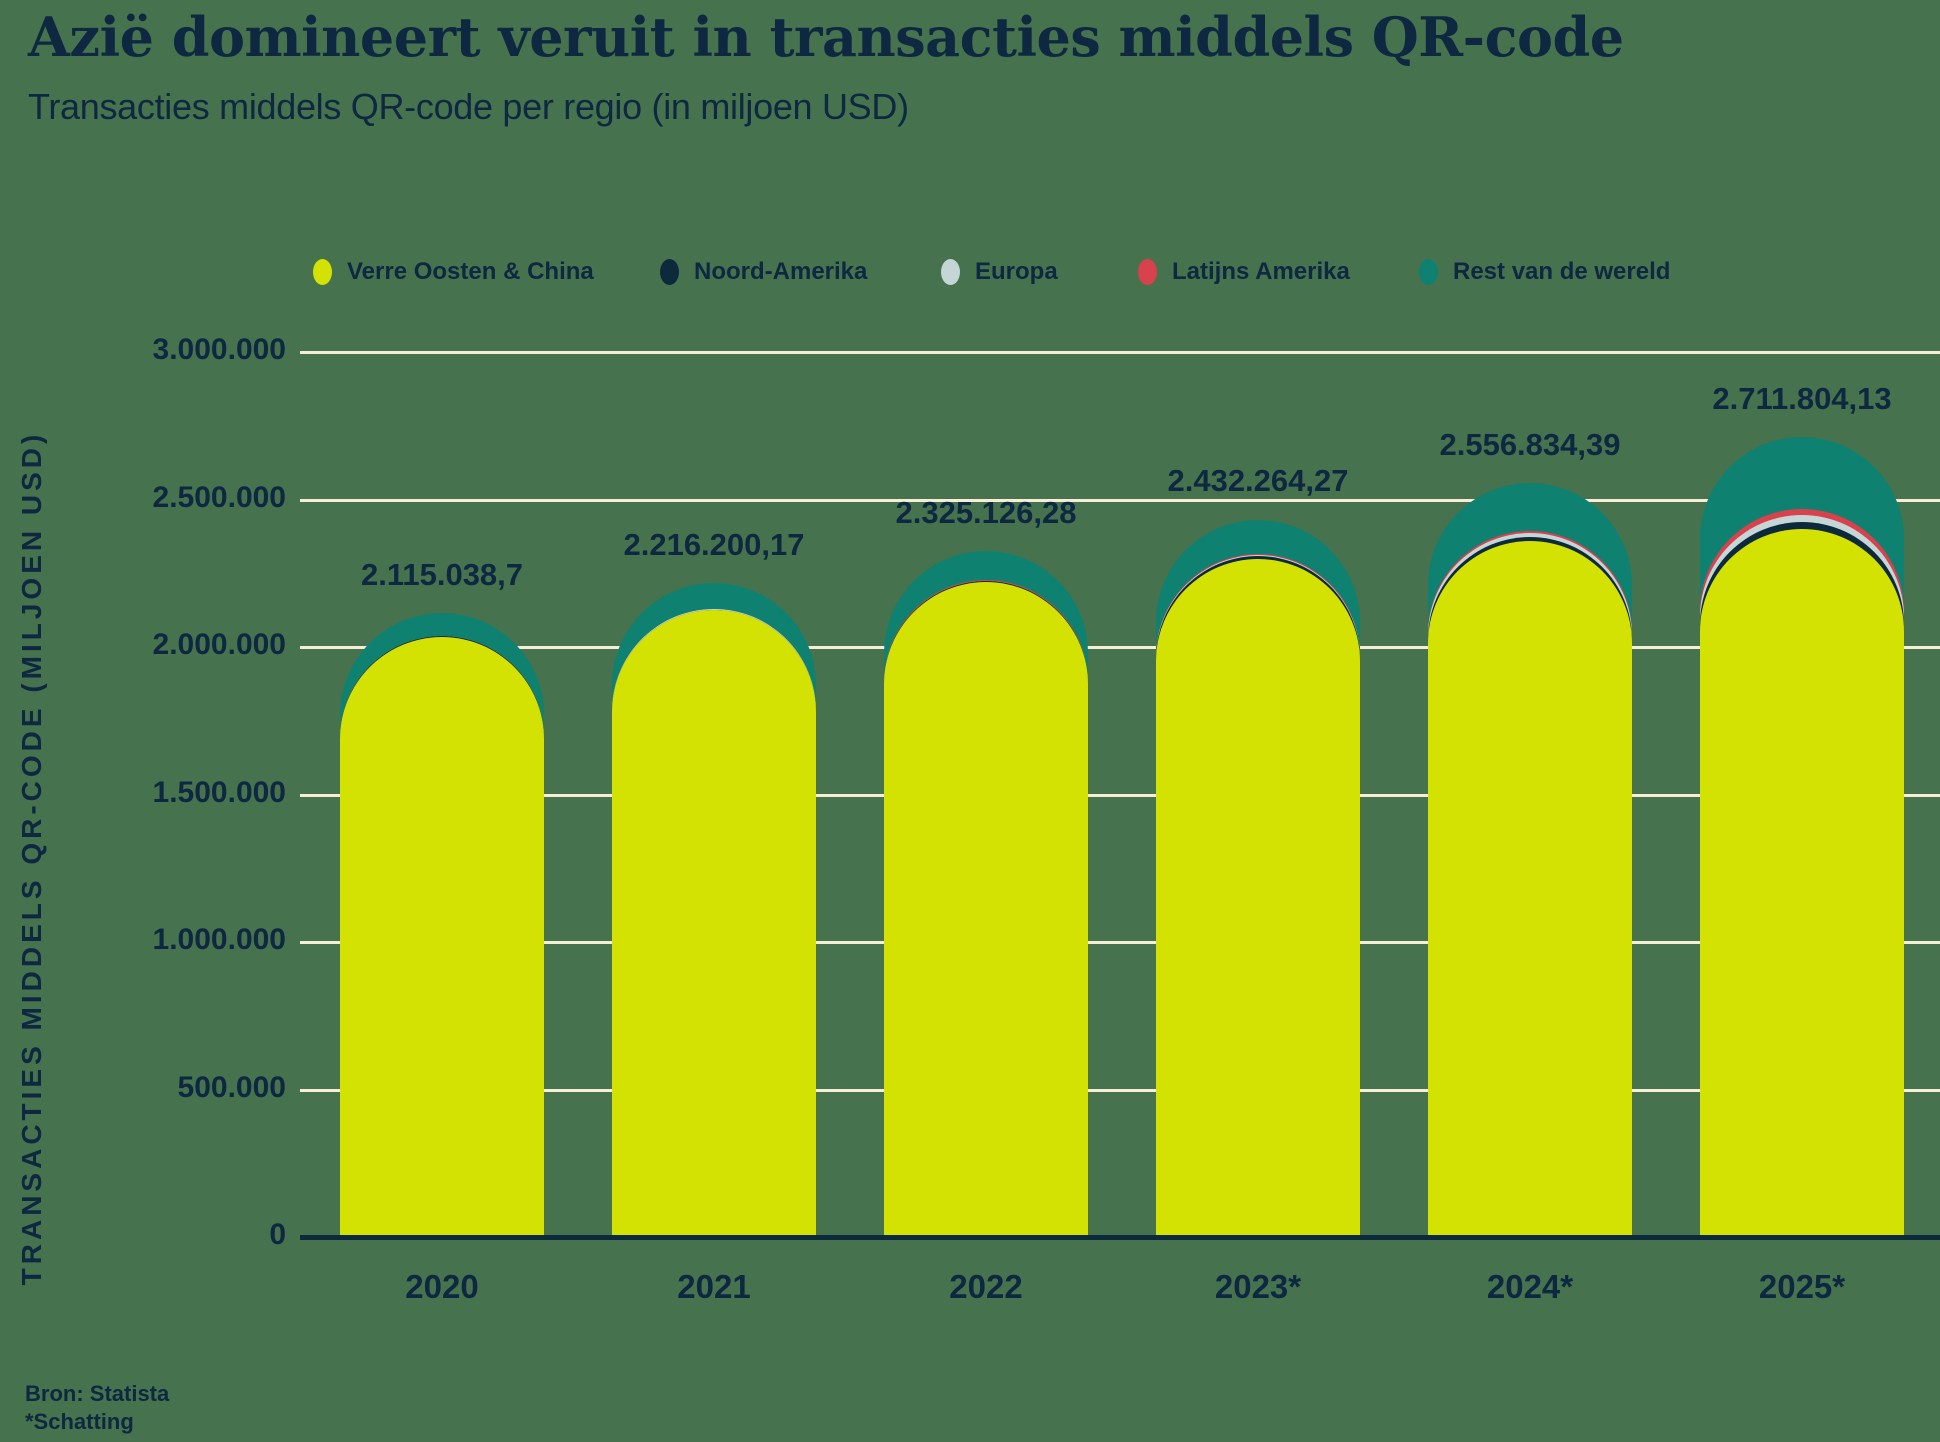 Image resolution: width=1940 pixels, height=1442 pixels. What do you see at coordinates (1530, 888) in the screenshot?
I see `bar-segment-2024-verre-oosten-china` at bounding box center [1530, 888].